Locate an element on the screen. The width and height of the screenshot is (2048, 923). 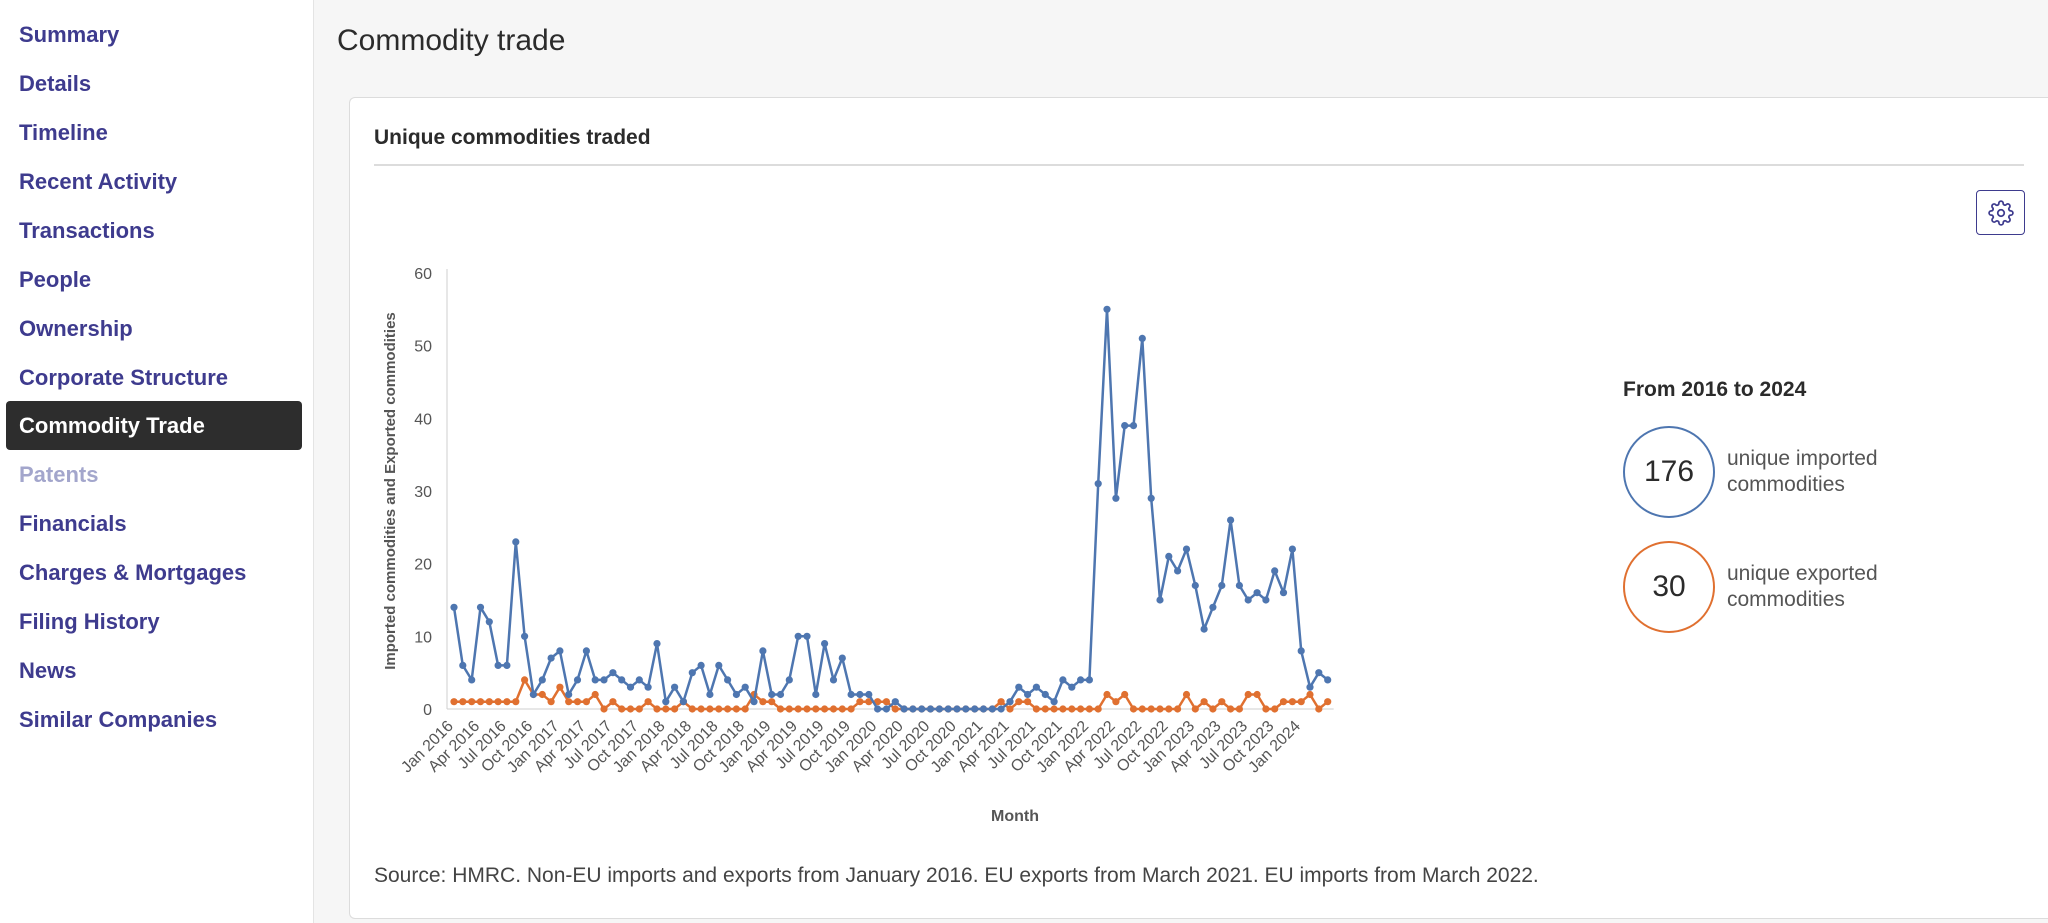
sidebar-item-recent-activity: Recent Activity is located at coordinates (98, 181).